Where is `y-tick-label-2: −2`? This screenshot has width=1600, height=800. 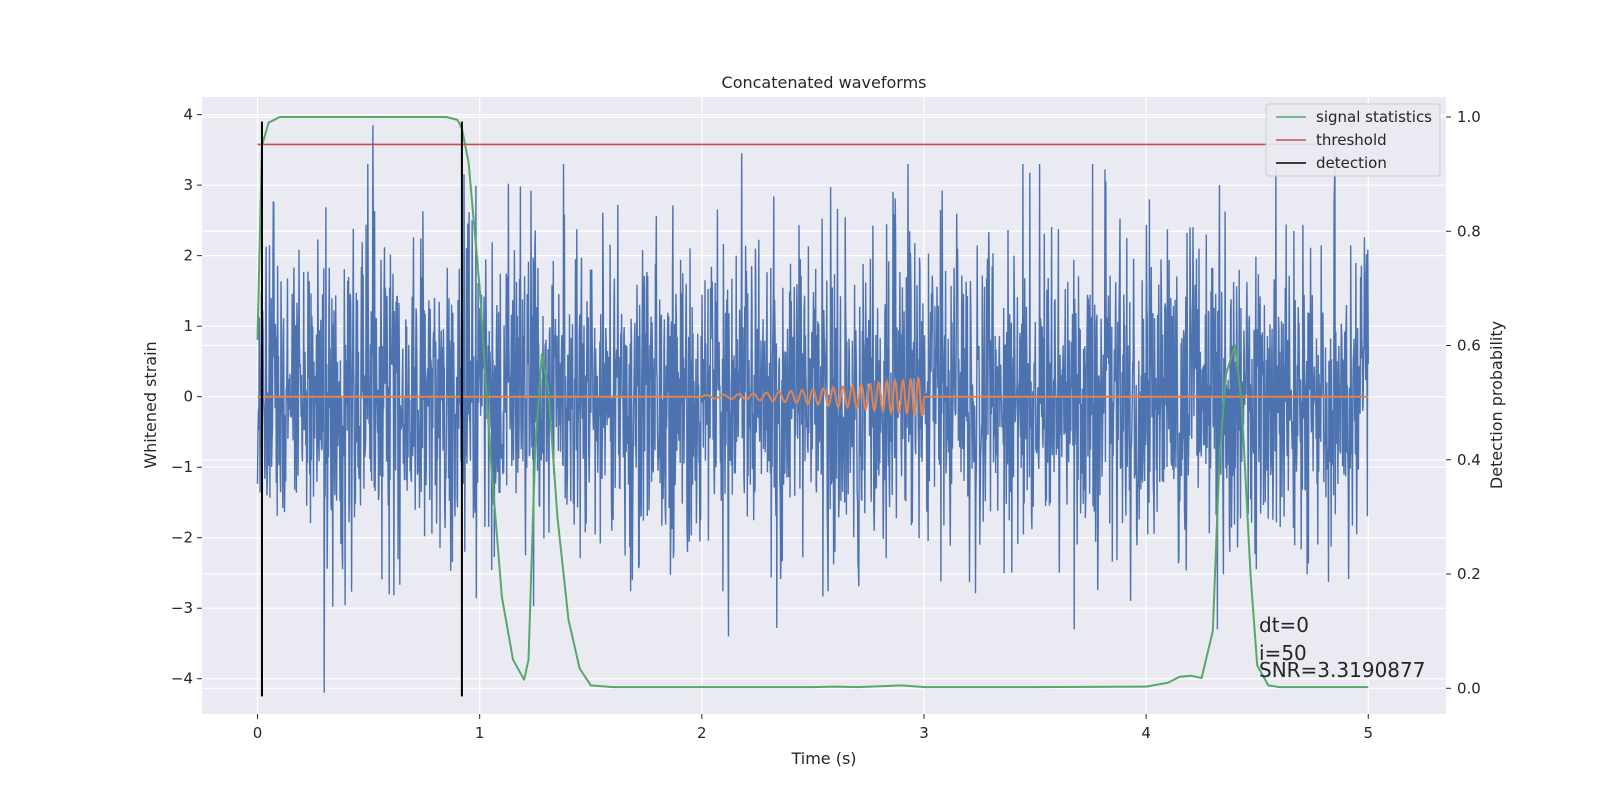
y-tick-label-2: −2 is located at coordinates (182, 538).